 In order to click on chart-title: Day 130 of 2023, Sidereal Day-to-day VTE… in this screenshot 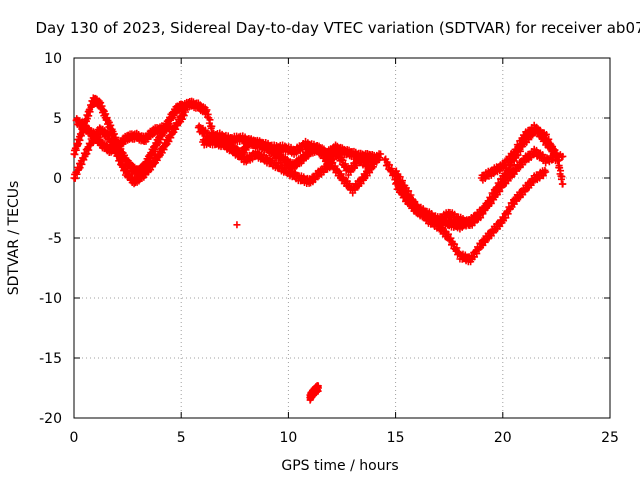, I will do `click(337, 28)`.